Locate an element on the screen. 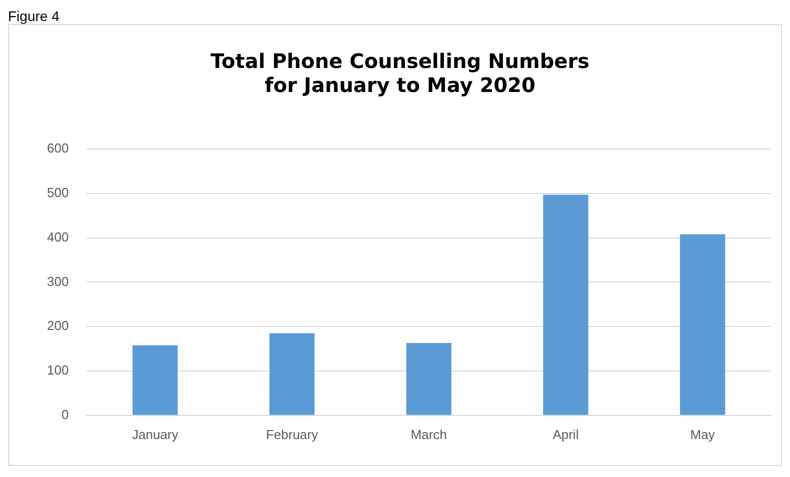  y-tick-label: 200 is located at coordinates (57, 326).